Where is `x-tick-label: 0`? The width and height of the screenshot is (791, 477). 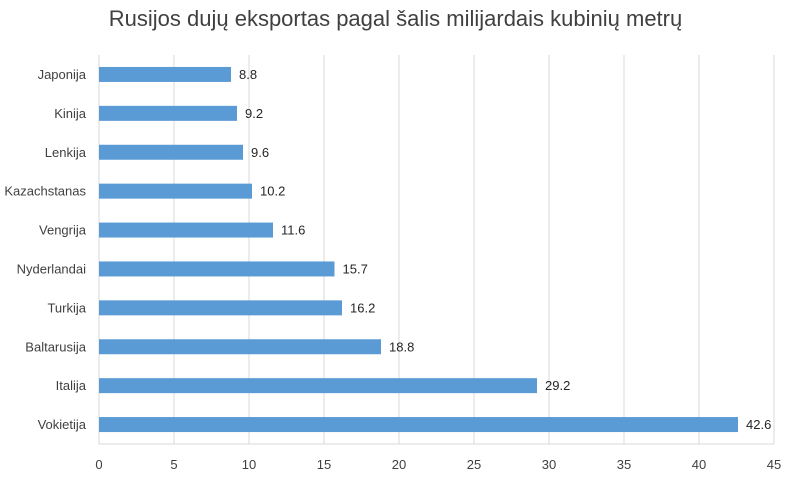
x-tick-label: 0 is located at coordinates (98, 464).